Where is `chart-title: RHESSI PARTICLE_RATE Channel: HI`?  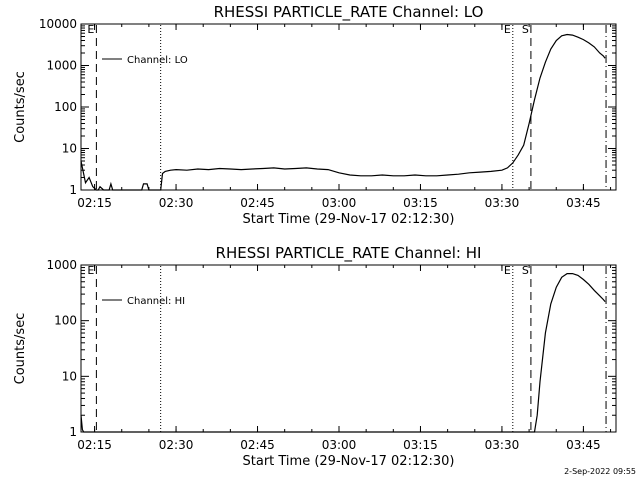
chart-title: RHESSI PARTICLE_RATE Channel: HI is located at coordinates (349, 253).